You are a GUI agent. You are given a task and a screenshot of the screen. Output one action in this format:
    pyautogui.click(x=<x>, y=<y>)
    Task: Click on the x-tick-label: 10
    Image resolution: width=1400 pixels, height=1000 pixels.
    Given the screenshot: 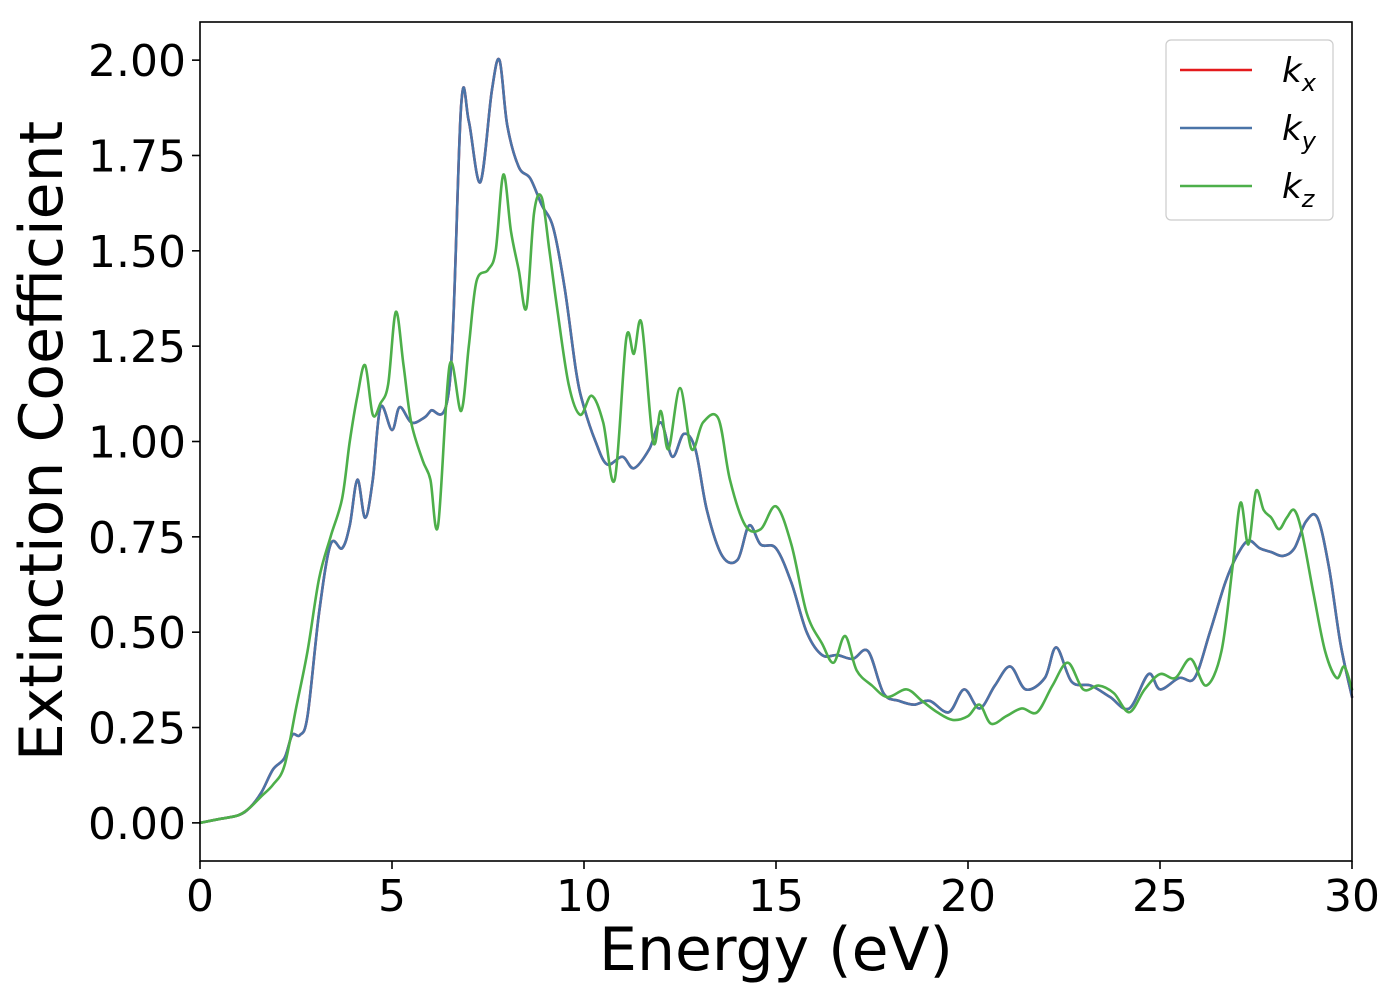 What is the action you would take?
    pyautogui.click(x=584, y=896)
    